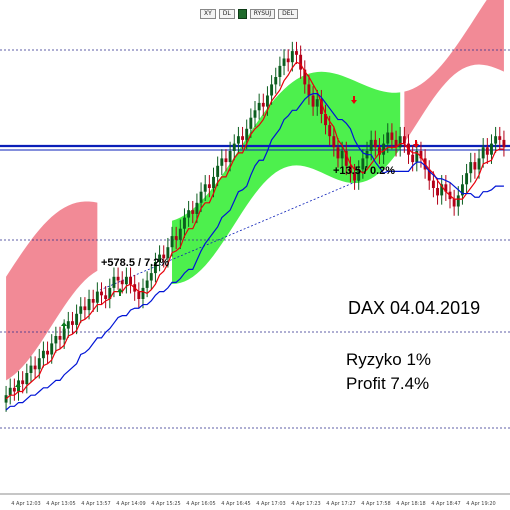 The height and width of the screenshot is (510, 510). Describe the element at coordinates (340, 504) in the screenshot. I see `x-tick-label: 4 Apr 17:27` at that location.